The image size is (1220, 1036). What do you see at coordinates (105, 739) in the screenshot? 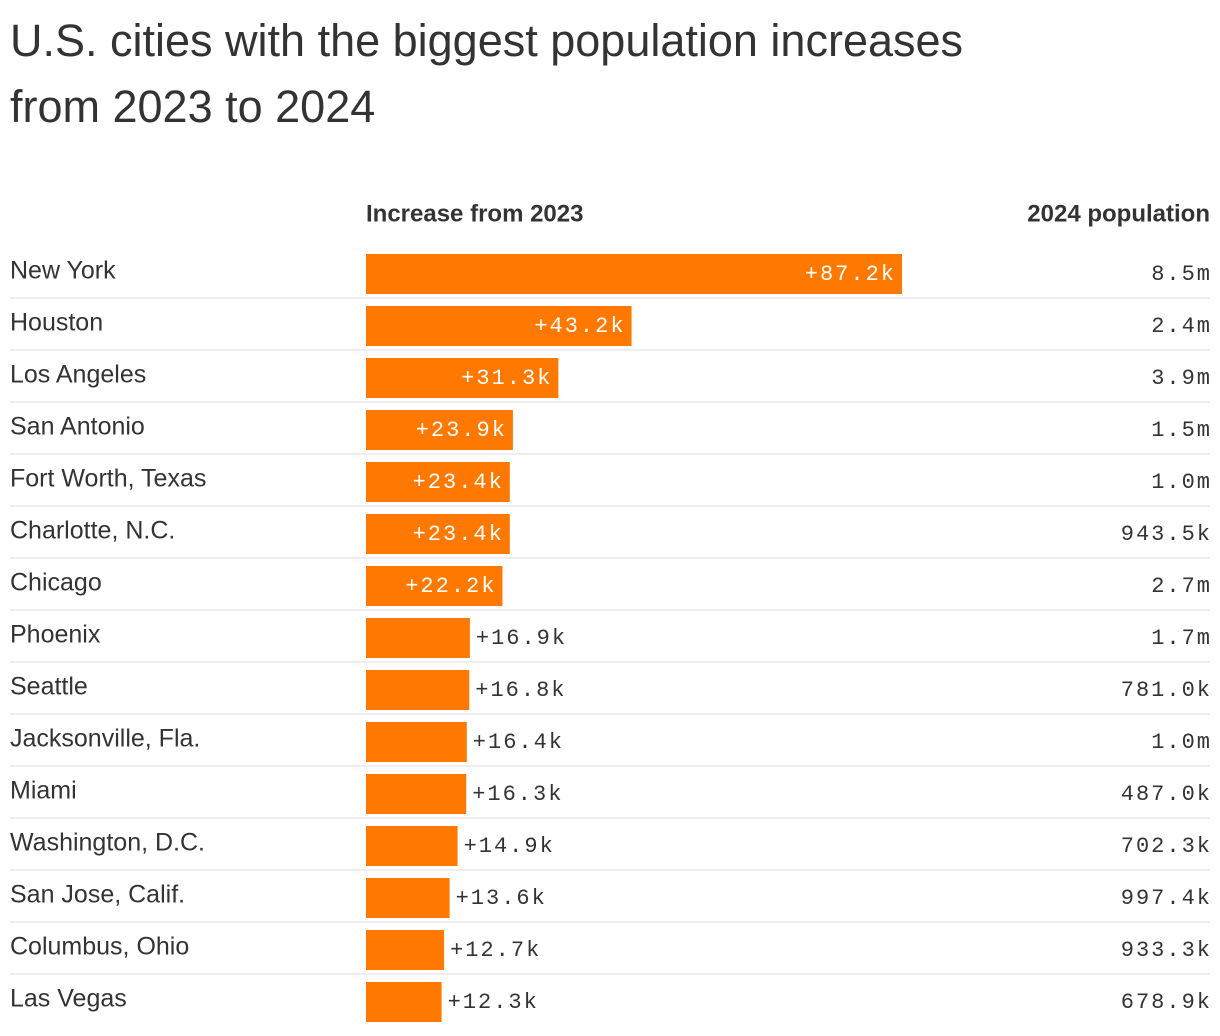
I see `row-label: Jacksonville, Fla.` at bounding box center [105, 739].